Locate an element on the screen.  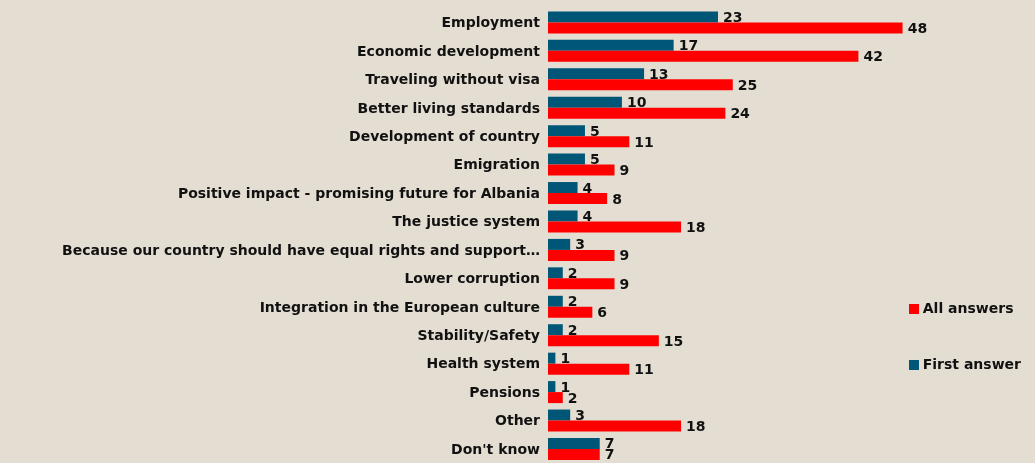
data-label: 17 is located at coordinates (688, 45).